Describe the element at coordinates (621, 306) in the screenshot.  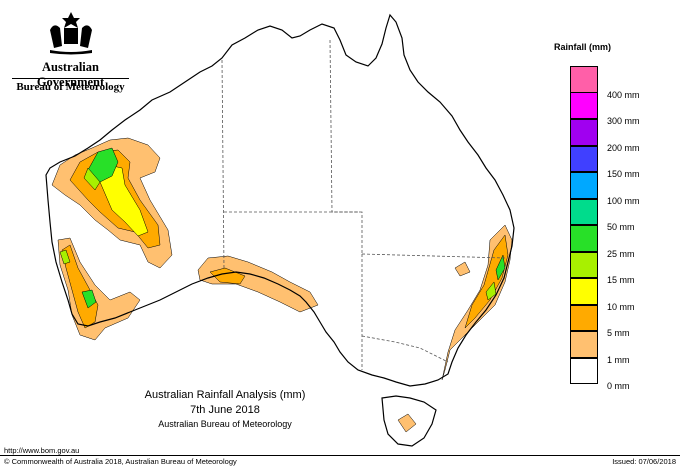
I see `legend-label: 10 mm` at that location.